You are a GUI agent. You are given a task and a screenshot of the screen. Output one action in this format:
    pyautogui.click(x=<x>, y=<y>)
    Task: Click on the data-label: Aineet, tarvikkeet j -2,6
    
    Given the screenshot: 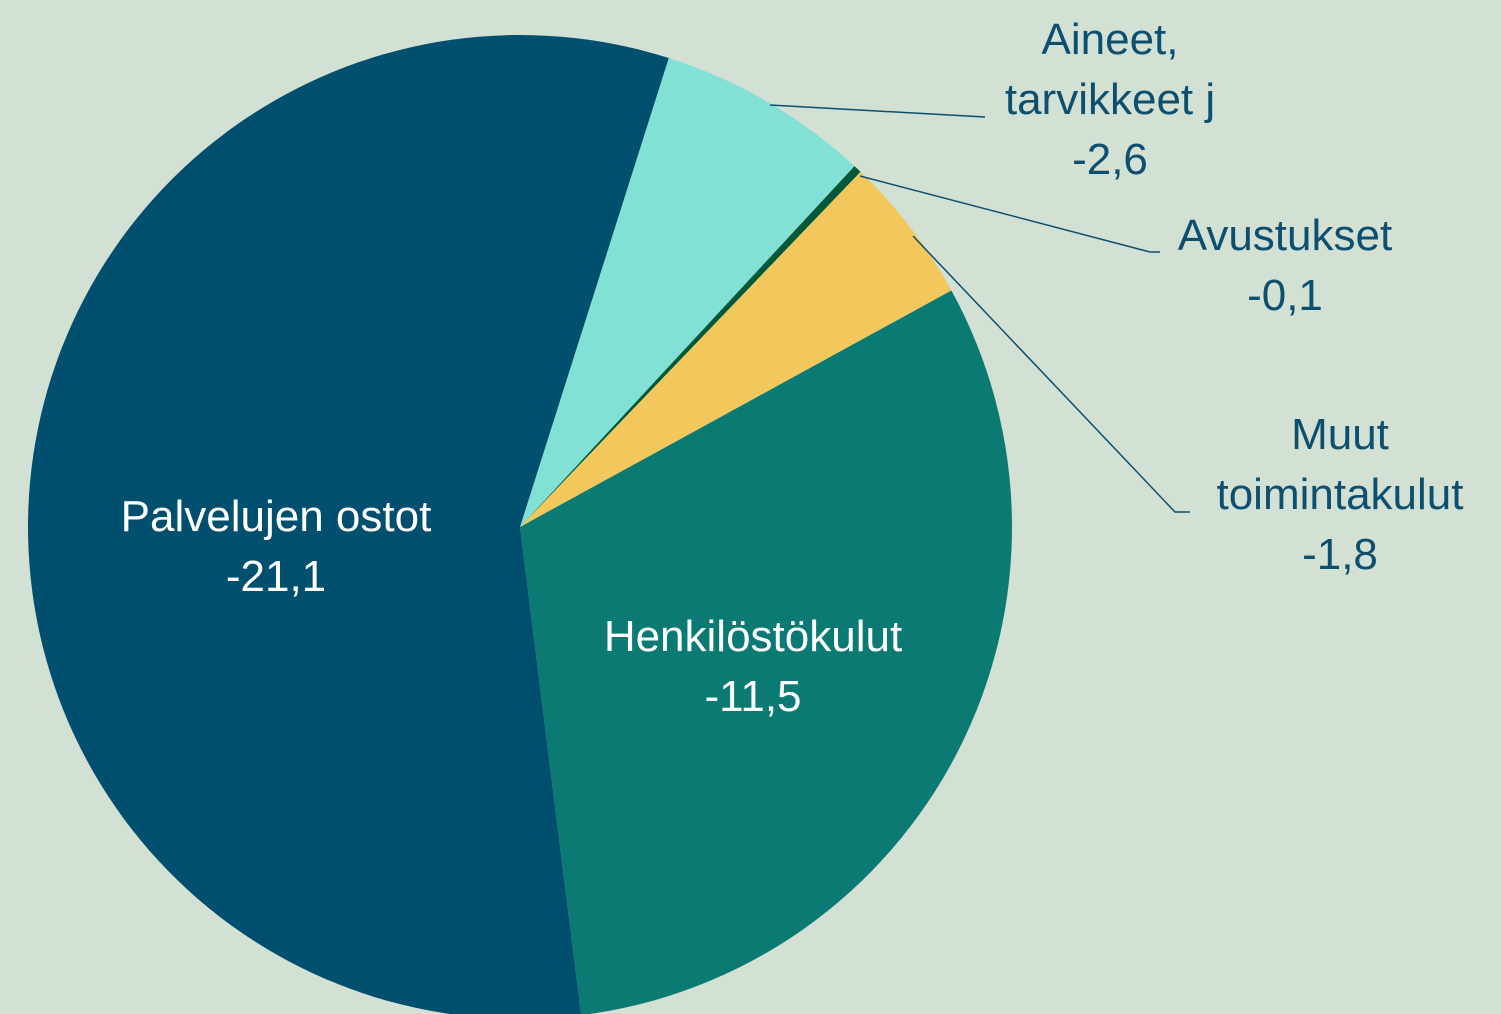 What is the action you would take?
    pyautogui.click(x=1110, y=100)
    